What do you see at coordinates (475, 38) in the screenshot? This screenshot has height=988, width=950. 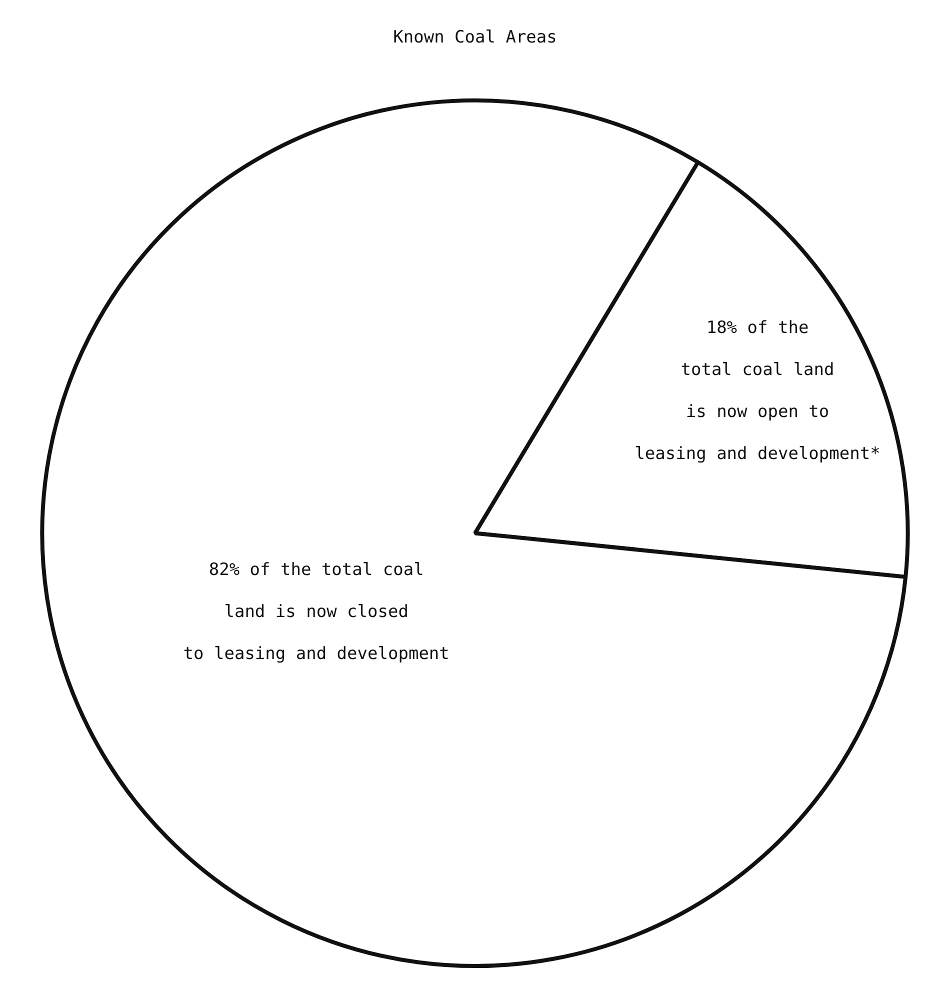 I see `chart-title: Known Coal Areas` at bounding box center [475, 38].